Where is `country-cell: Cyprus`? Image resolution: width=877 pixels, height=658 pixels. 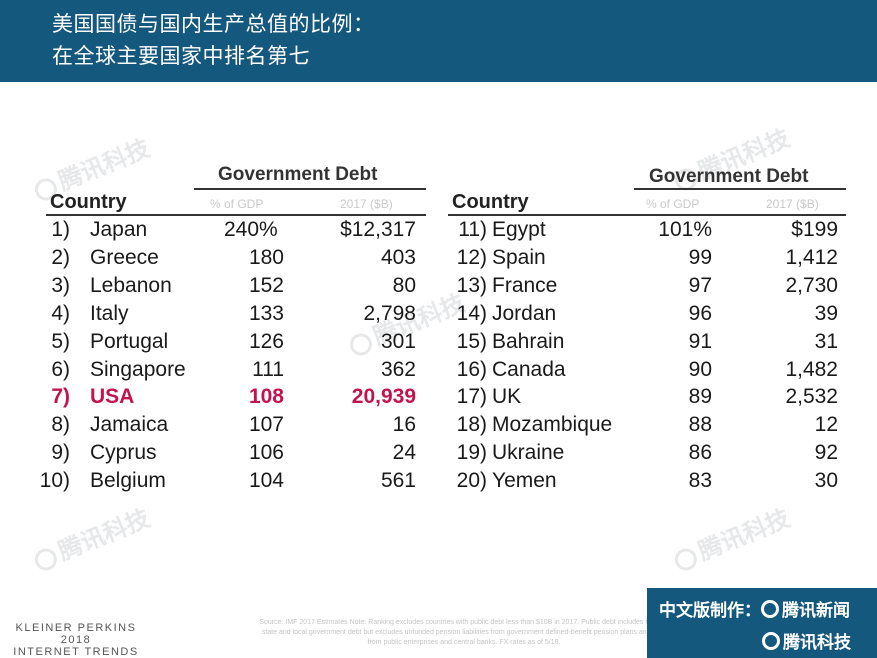 country-cell: Cyprus is located at coordinates (123, 453).